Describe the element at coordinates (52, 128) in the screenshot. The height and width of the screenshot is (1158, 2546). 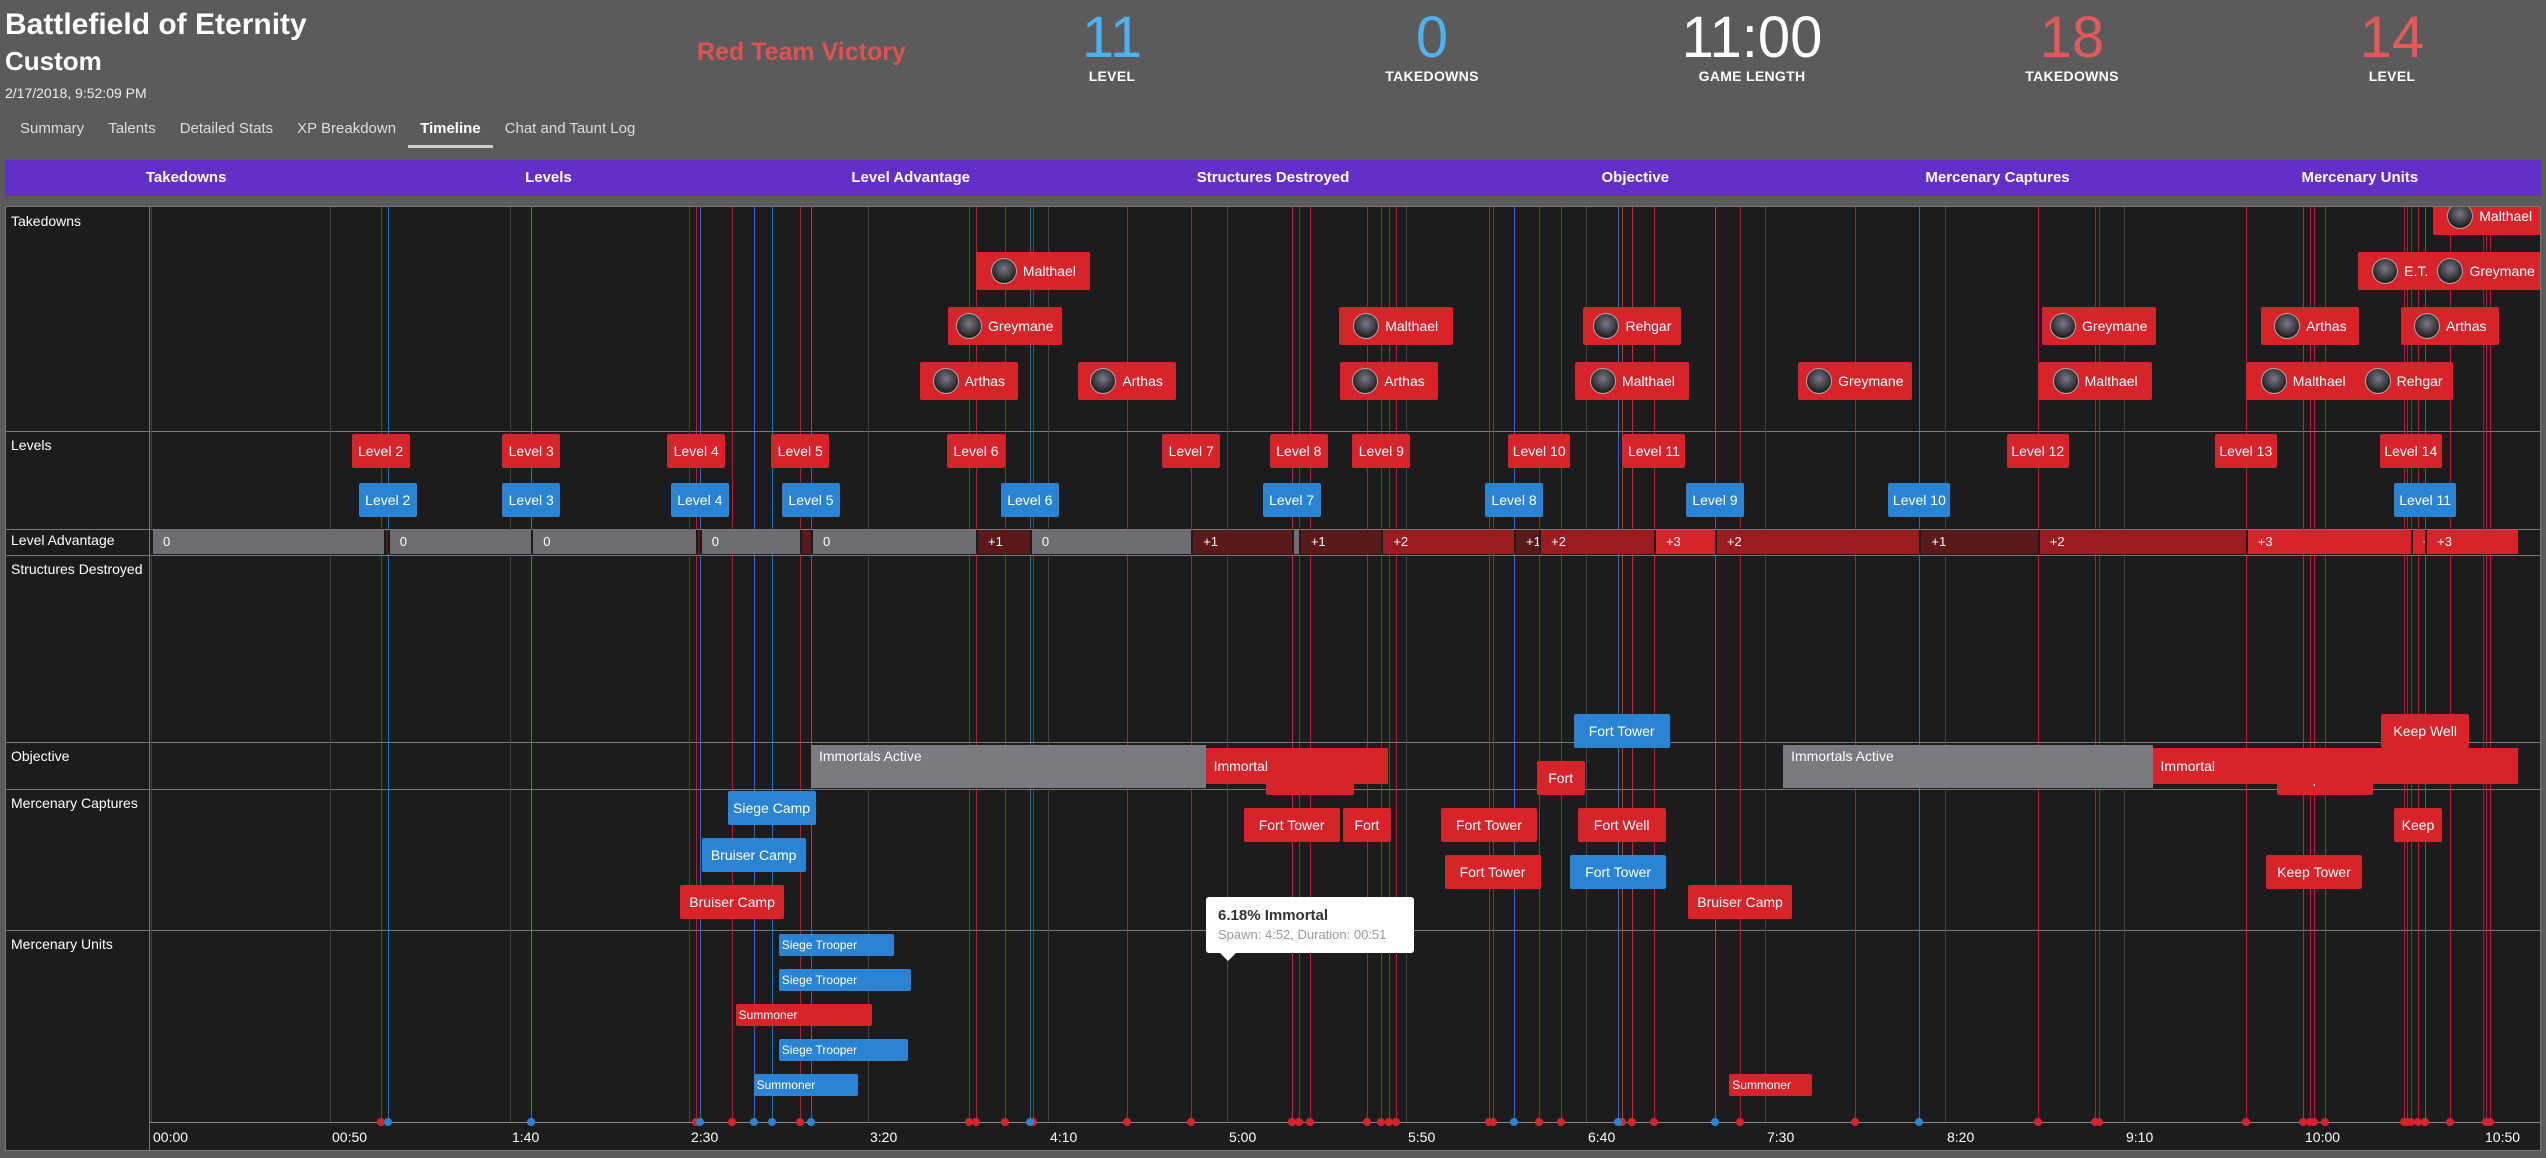
I see `tab-summary: Summary` at that location.